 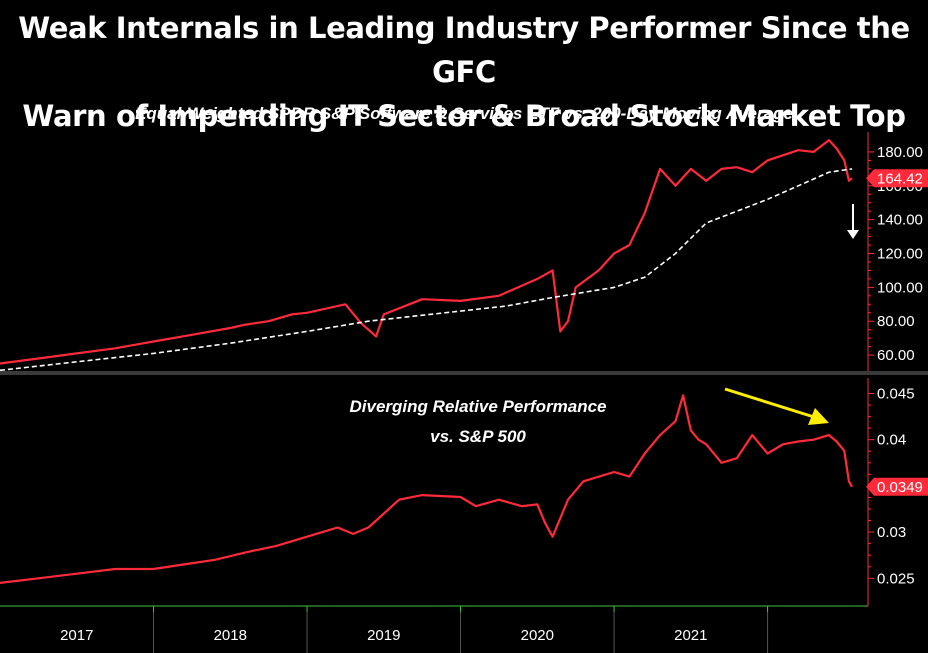 I want to click on x-tick-label: 2019, so click(x=383, y=635).